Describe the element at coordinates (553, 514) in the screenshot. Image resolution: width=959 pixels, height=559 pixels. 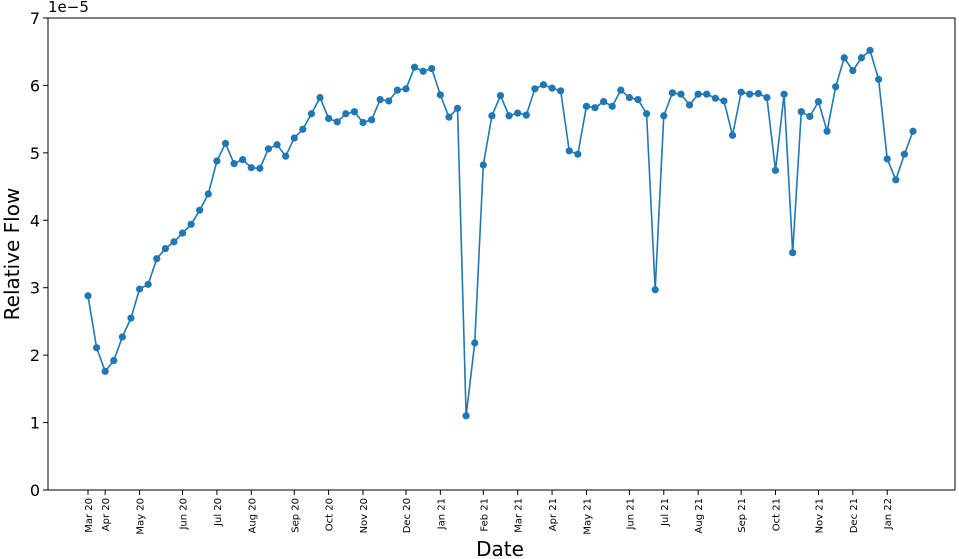
I see `x-tick-label: Apr 21` at that location.